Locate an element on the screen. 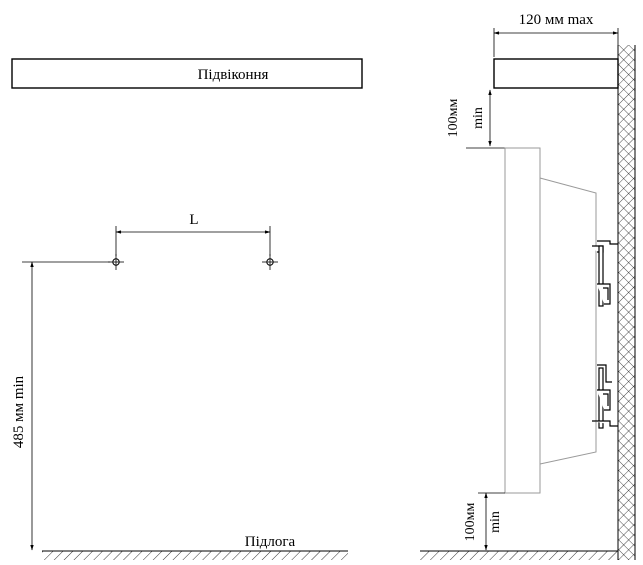 The width and height of the screenshot is (643, 565). bracket-lower is located at coordinates (605, 396).